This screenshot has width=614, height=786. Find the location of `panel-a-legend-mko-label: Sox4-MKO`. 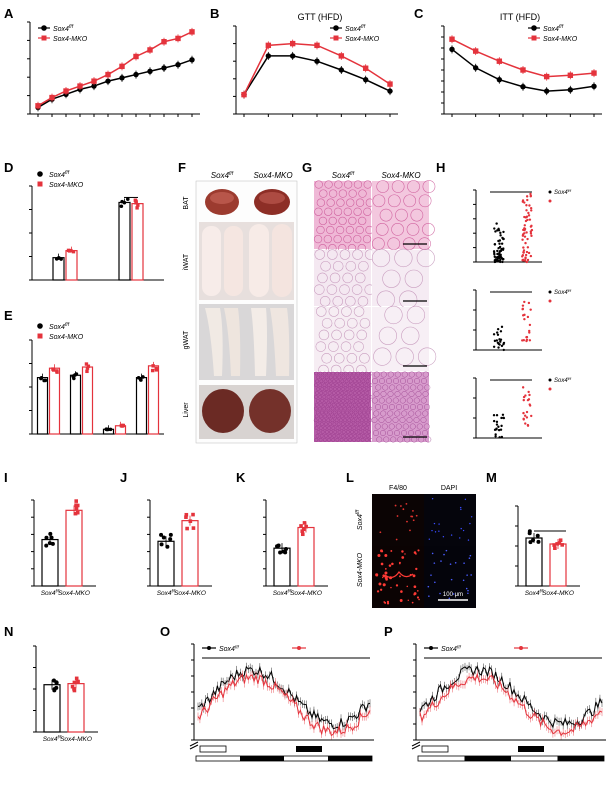

panel-a-legend-mko-label: Sox4-MKO is located at coordinates (70, 39).